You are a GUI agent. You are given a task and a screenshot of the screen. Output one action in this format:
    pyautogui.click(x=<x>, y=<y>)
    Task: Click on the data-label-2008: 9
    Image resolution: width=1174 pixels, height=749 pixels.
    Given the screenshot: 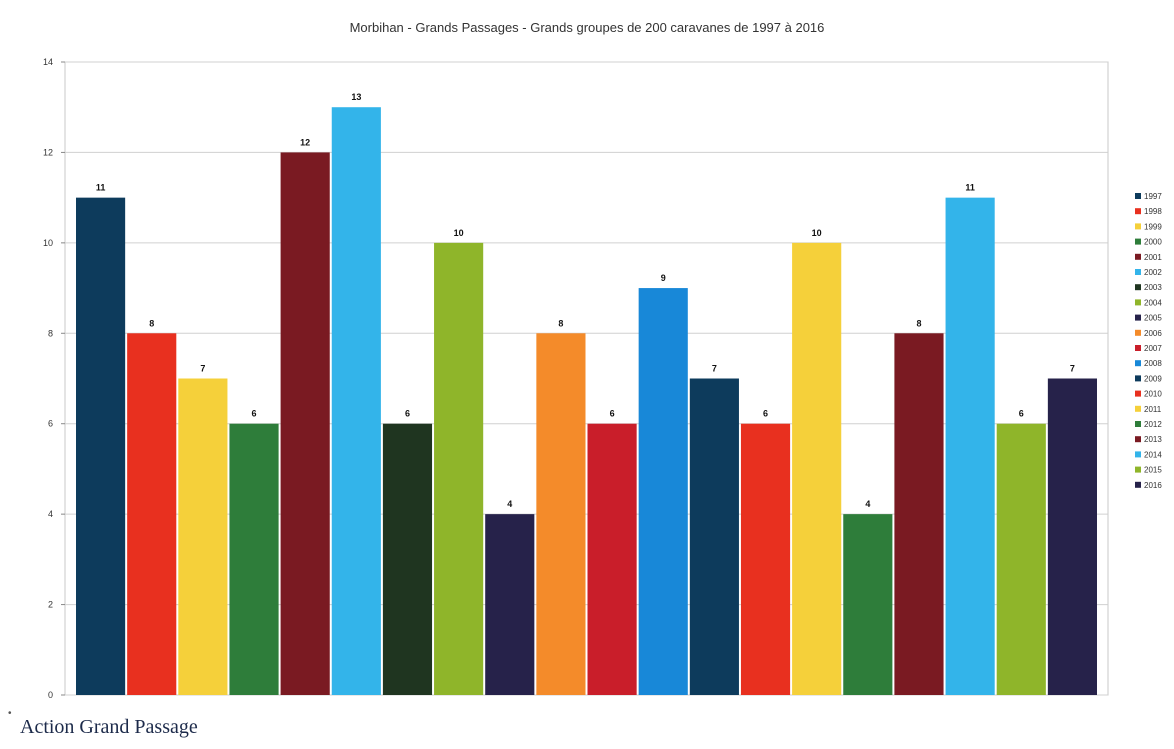 What is the action you would take?
    pyautogui.click(x=663, y=278)
    